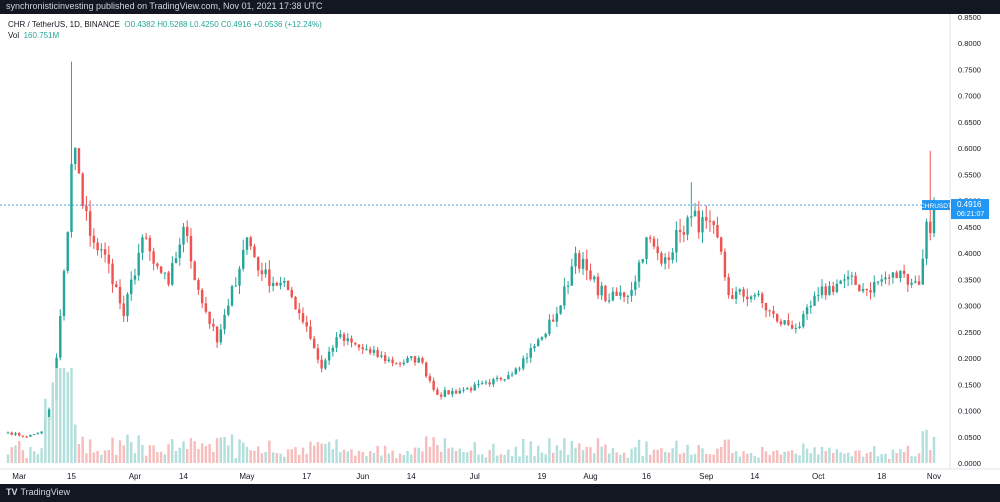 This screenshot has width=1000, height=502. What do you see at coordinates (969, 43) in the screenshot?
I see `y-tick-label: 0.8000` at bounding box center [969, 43].